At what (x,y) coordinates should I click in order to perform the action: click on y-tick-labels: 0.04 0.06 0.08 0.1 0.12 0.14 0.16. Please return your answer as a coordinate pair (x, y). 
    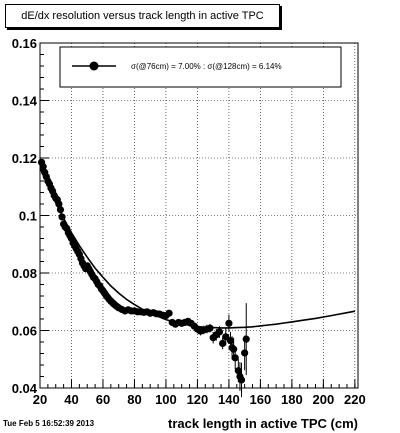
    Looking at the image, I should click on (25, 216).